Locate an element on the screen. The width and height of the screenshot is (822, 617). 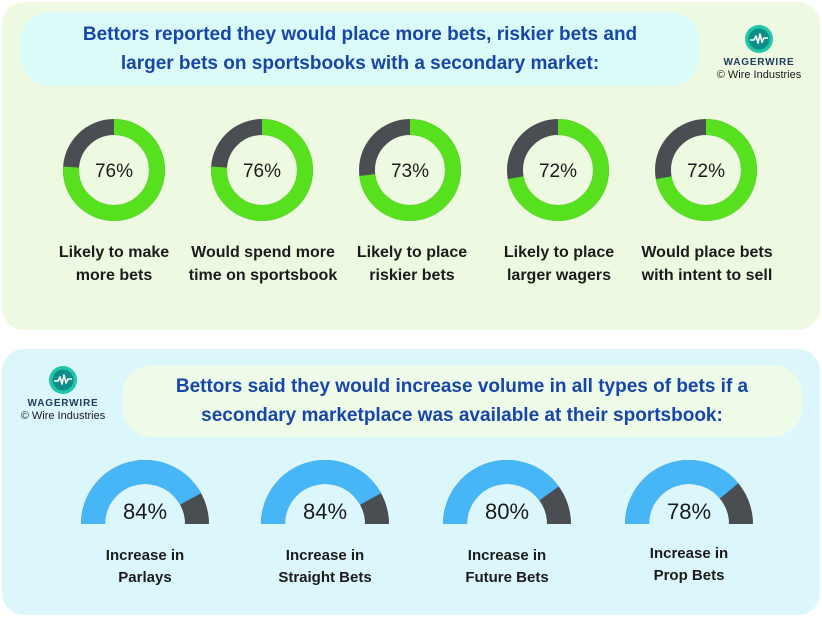
donut-label-4: Likely to place larger wagers is located at coordinates (559, 264).